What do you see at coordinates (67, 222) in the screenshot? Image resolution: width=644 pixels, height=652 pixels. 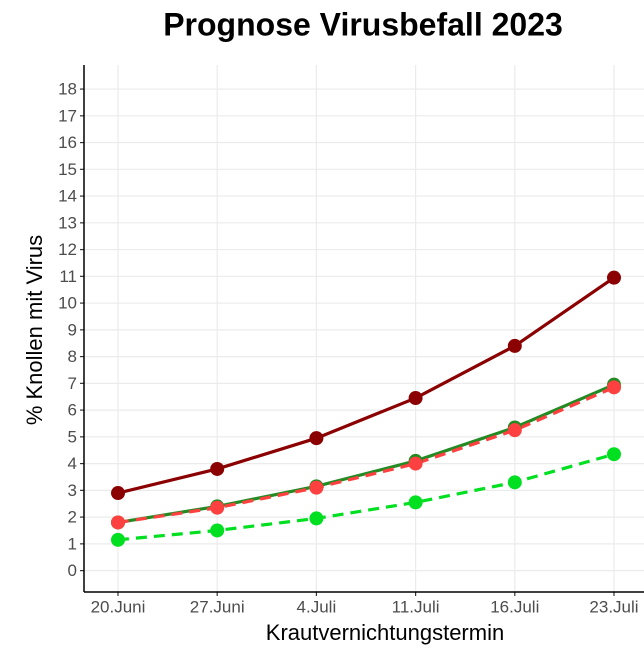 I see `y-tick-label: 13` at bounding box center [67, 222].